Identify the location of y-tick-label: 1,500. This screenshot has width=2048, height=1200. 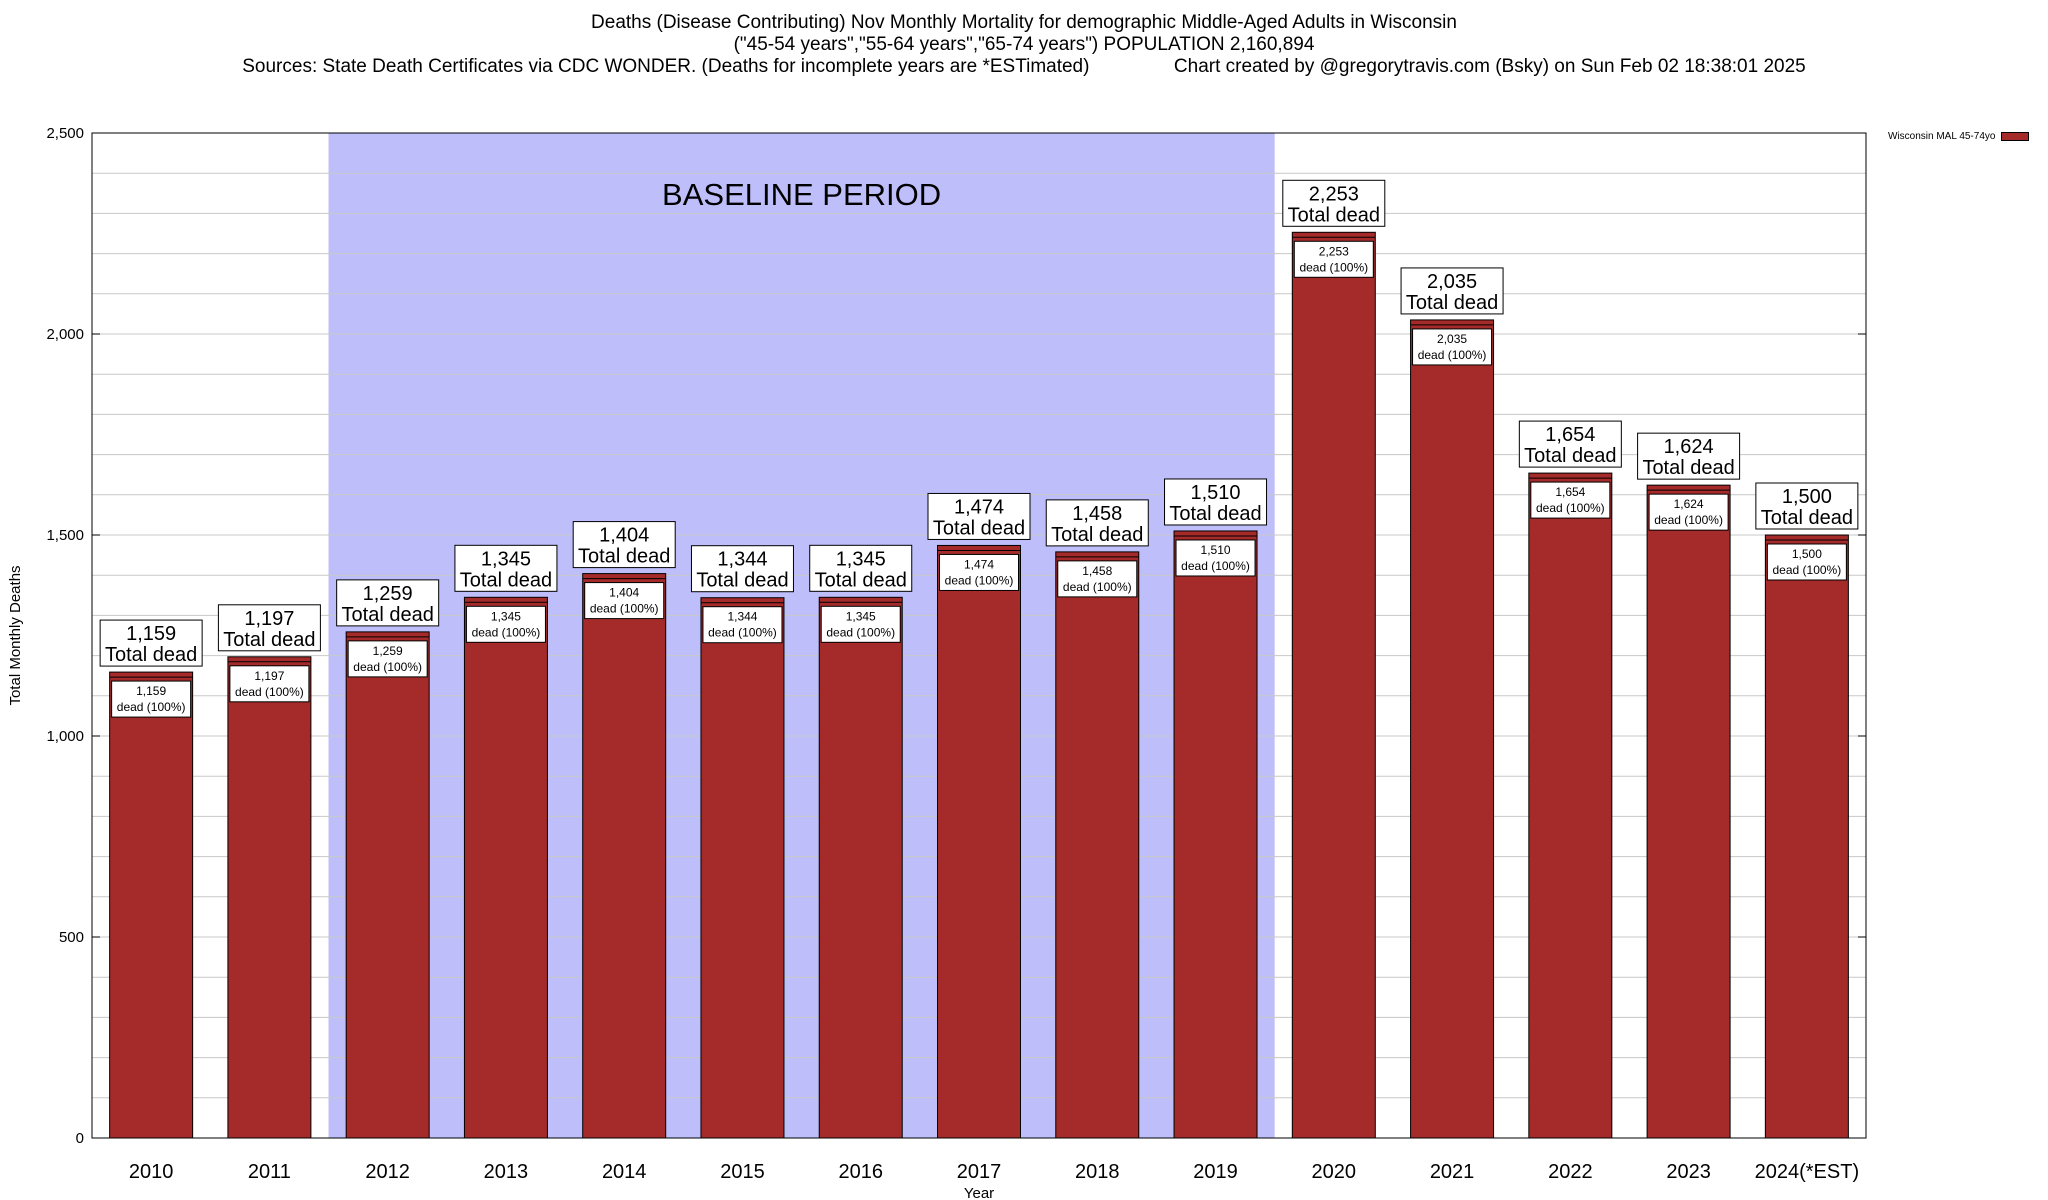
(65, 535).